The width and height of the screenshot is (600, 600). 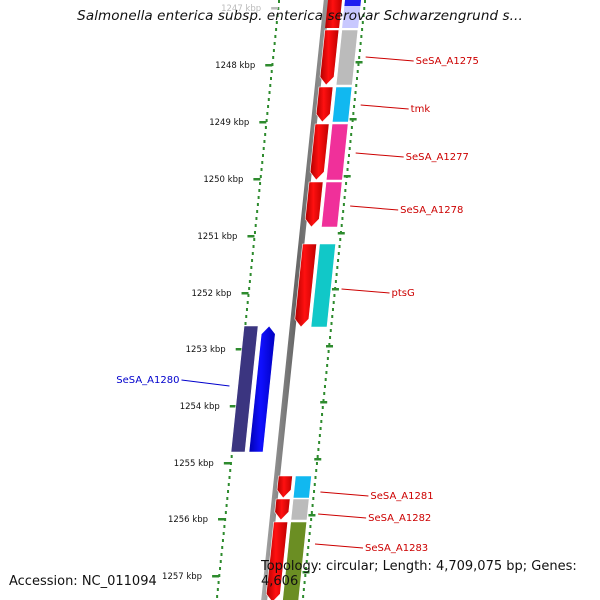 I want to click on tick-label: 1248 kbp, so click(x=235, y=66).